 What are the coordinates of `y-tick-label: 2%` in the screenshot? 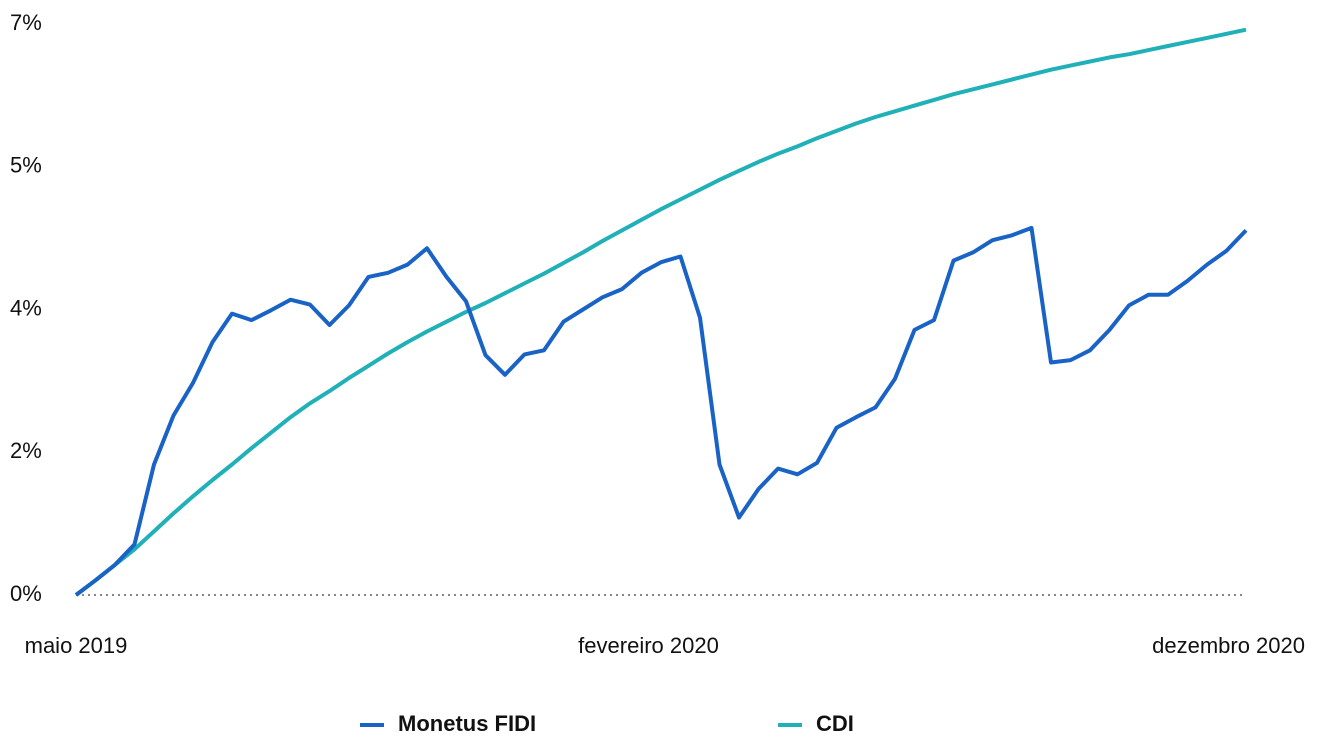 It's located at (26, 450).